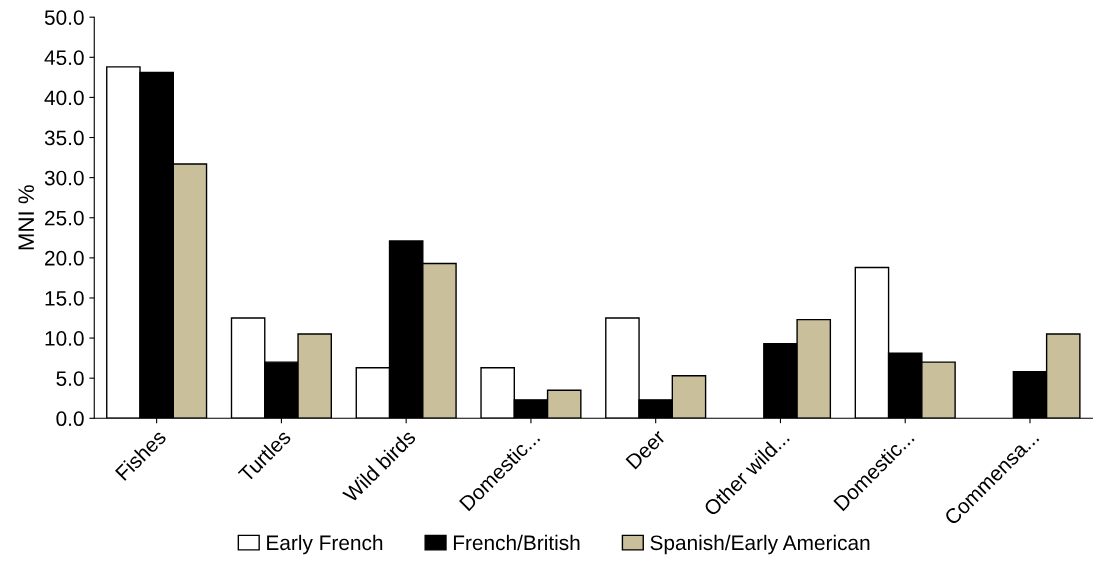 Image resolution: width=1109 pixels, height=573 pixels. Describe the element at coordinates (70, 378) in the screenshot. I see `y-tick-label: 5.0` at that location.